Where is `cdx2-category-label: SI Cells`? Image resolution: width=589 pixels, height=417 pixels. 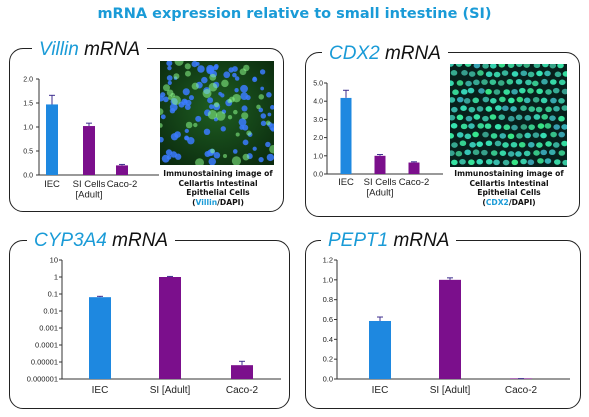 cdx2-category-label: SI Cells is located at coordinates (380, 182).